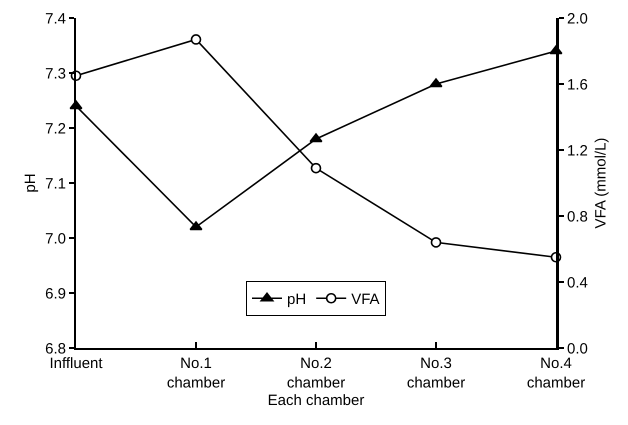 This screenshot has width=628, height=425. Describe the element at coordinates (196, 373) in the screenshot. I see `x-tick-label: No.1 chamber` at that location.